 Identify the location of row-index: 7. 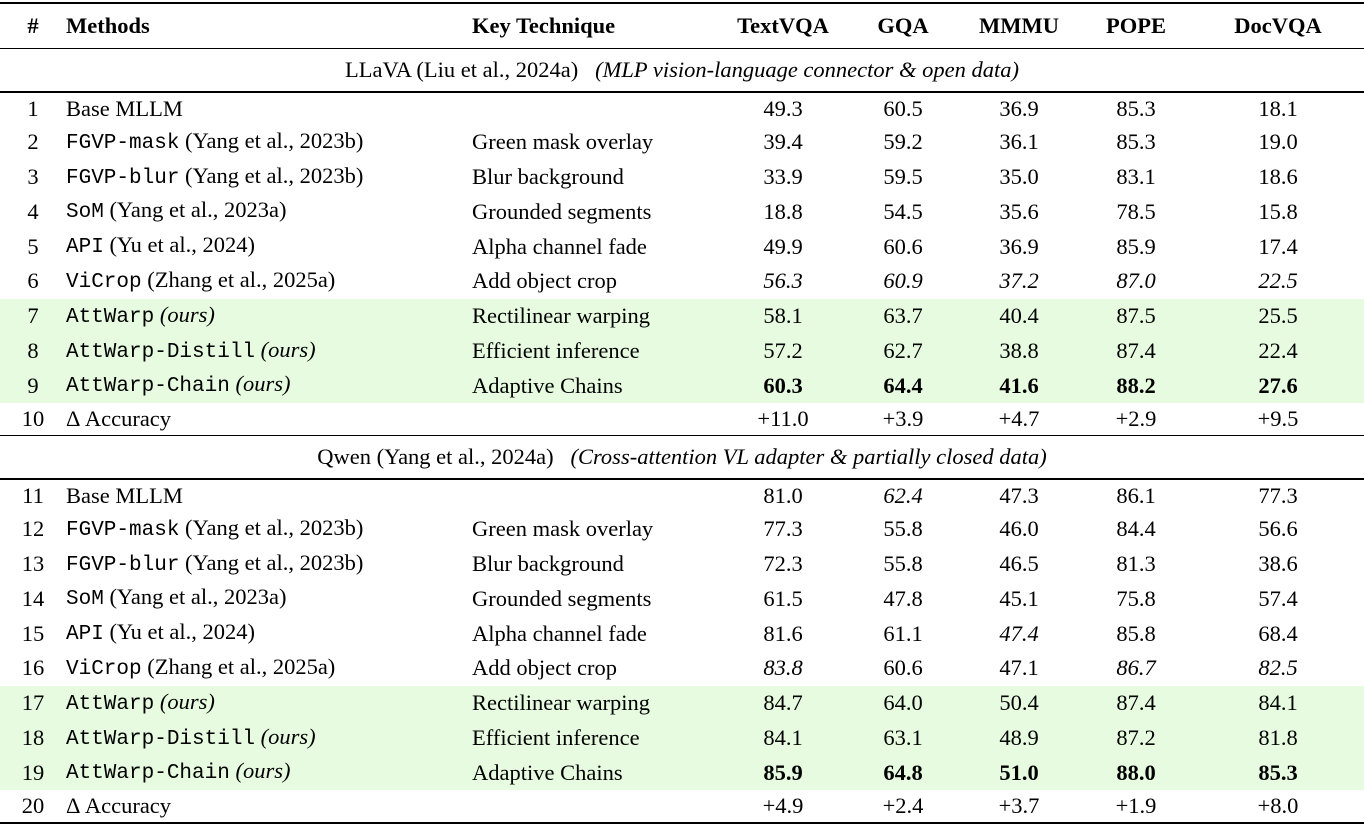
(33, 316).